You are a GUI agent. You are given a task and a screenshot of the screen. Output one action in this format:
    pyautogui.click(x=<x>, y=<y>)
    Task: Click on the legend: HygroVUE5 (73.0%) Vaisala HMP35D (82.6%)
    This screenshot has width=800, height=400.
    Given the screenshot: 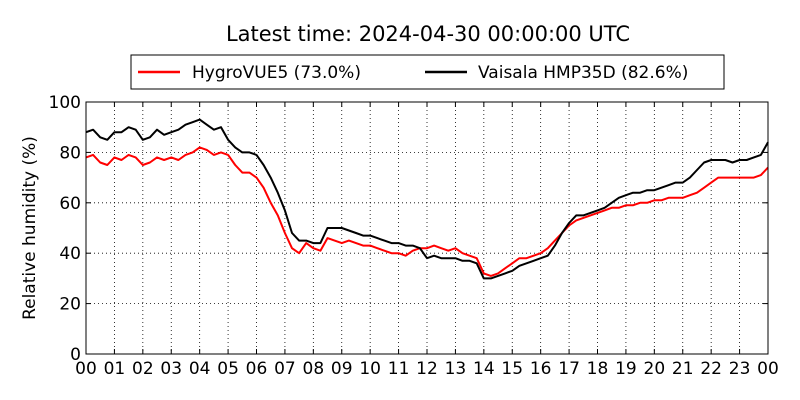 What is the action you would take?
    pyautogui.click(x=427, y=72)
    